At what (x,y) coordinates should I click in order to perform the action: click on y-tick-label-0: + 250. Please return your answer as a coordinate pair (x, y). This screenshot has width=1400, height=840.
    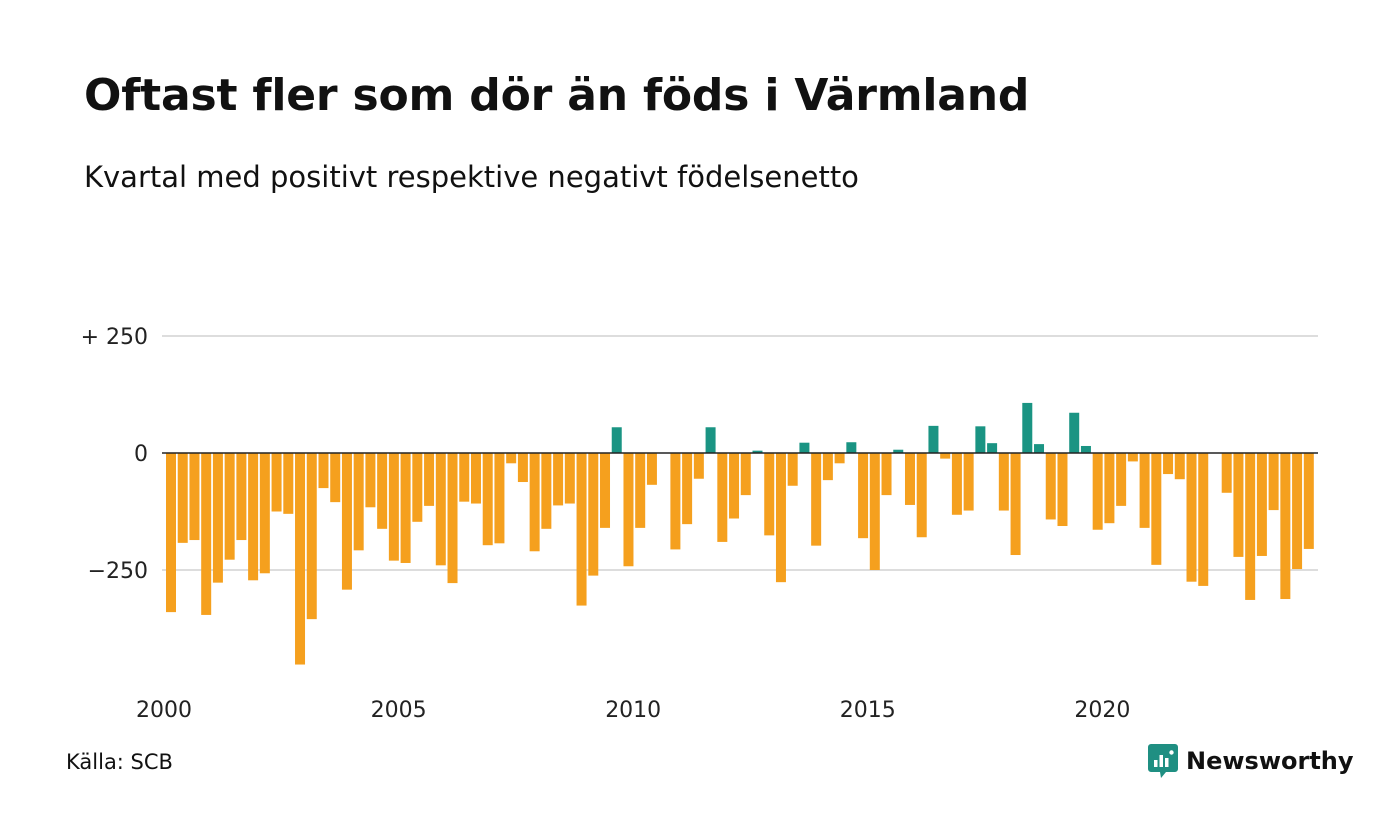
    Looking at the image, I should click on (114, 337).